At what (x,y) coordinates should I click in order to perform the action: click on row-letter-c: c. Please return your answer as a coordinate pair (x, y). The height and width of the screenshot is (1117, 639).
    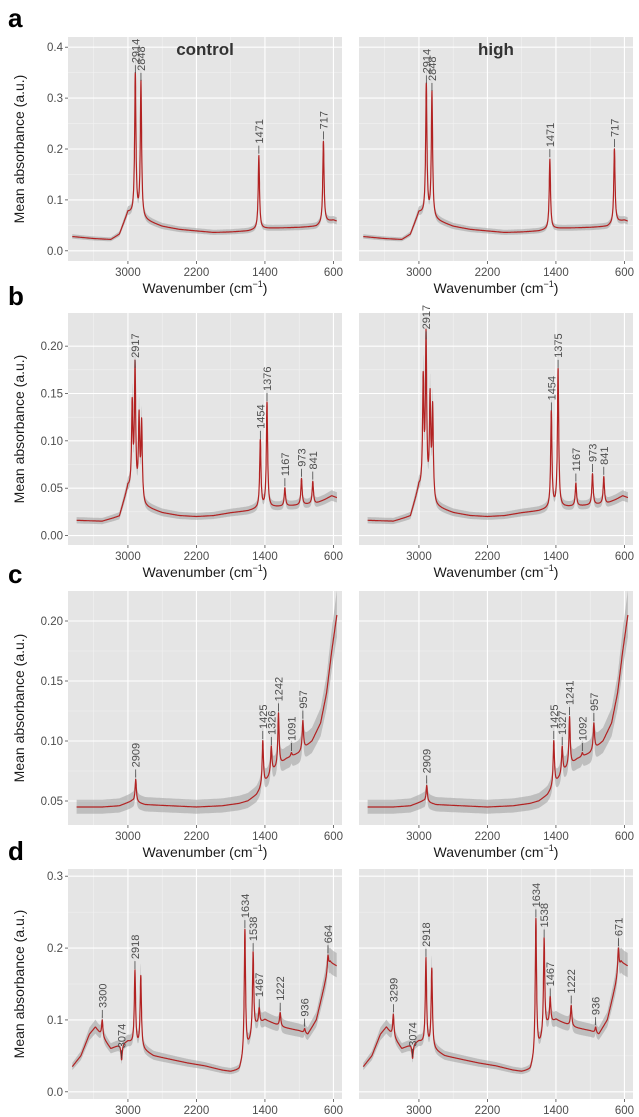
    Looking at the image, I should click on (15, 574).